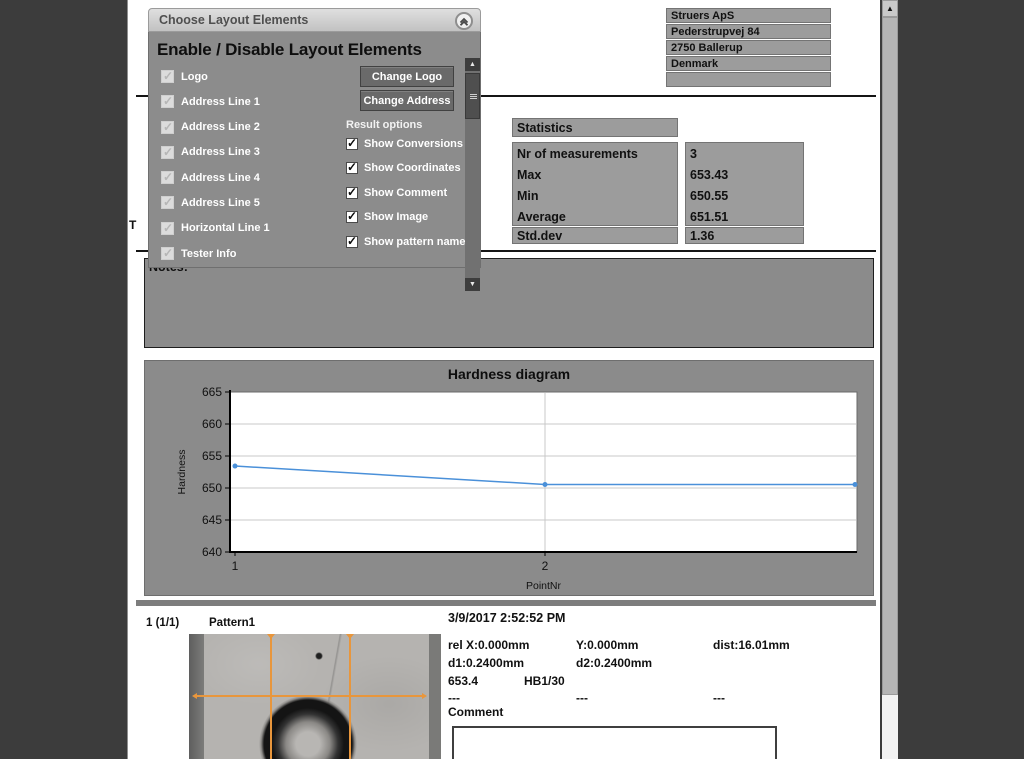 The width and height of the screenshot is (1024, 759). I want to click on checkbox-row-address-3: Address Line 3, so click(215, 152).